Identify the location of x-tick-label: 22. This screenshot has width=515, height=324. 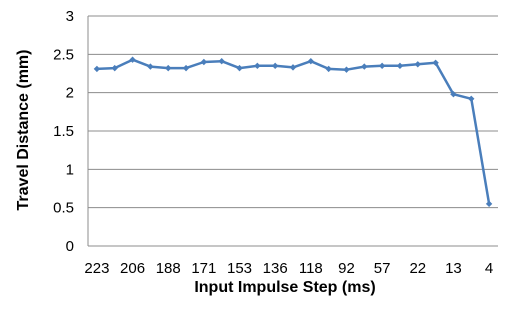
(417, 268).